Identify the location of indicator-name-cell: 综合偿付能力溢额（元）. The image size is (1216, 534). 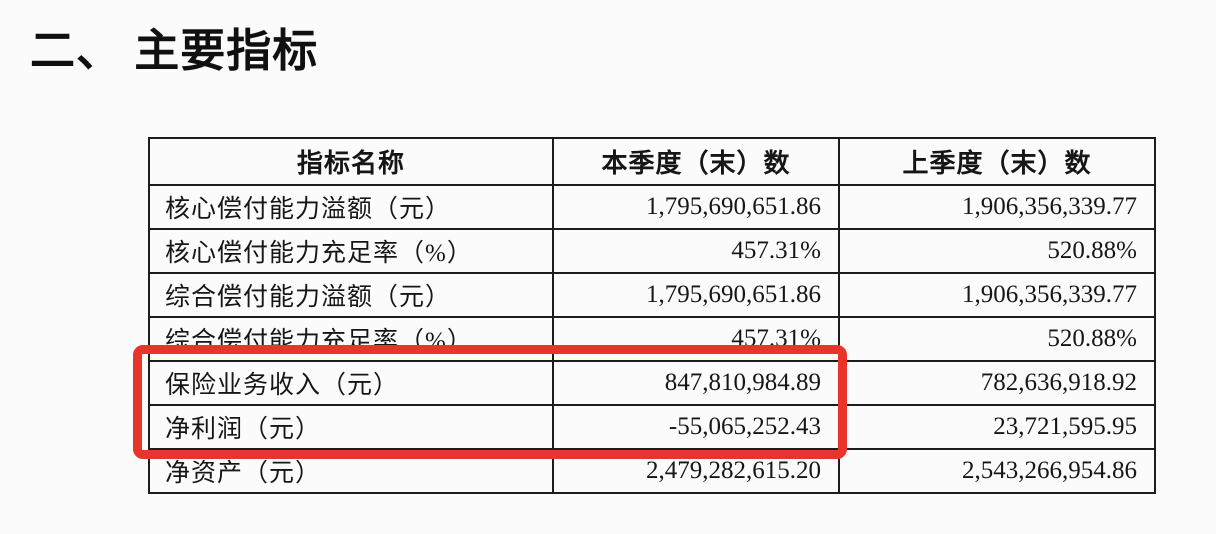
(351, 295).